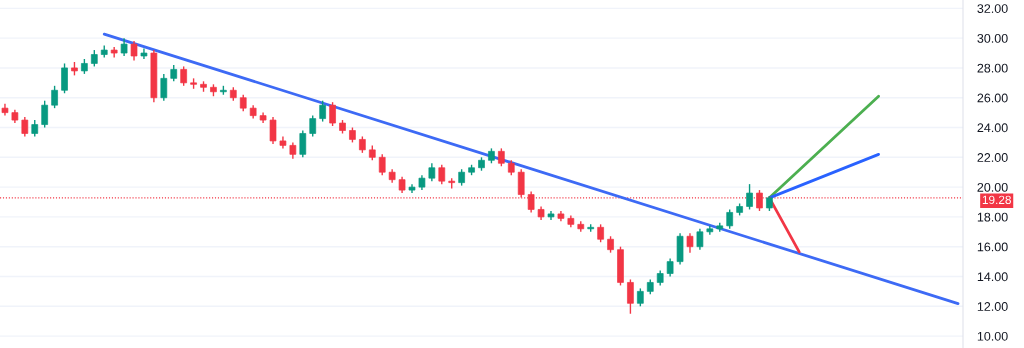 This screenshot has height=348, width=1024. I want to click on y-tick-label: 30.00, so click(992, 38).